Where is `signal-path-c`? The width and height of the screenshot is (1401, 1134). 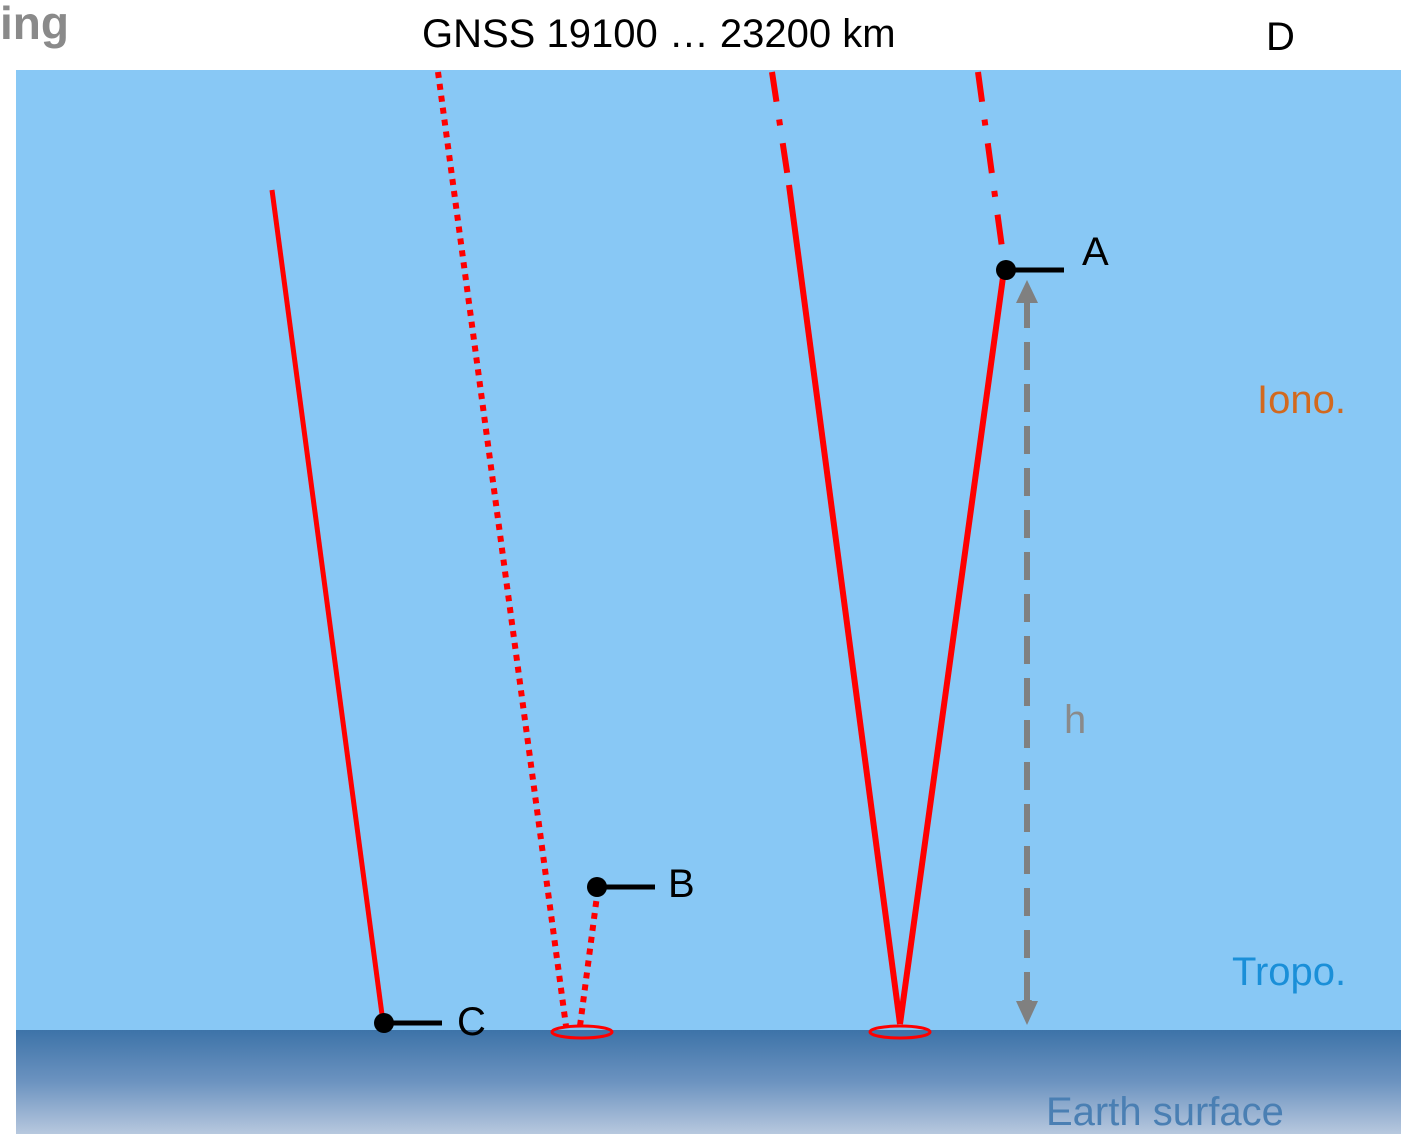
signal-path-c is located at coordinates (327, 606).